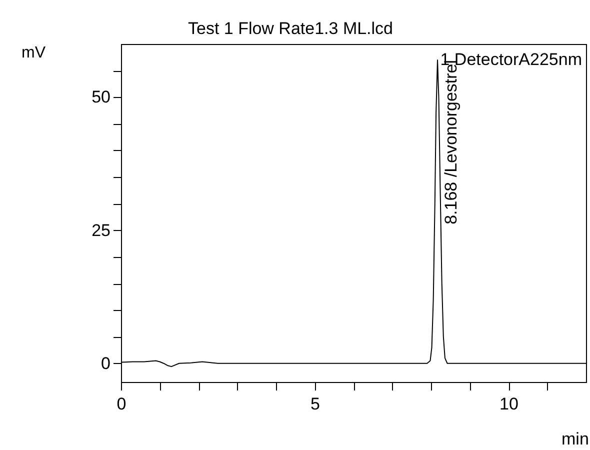  What do you see at coordinates (101, 97) in the screenshot?
I see `y-tick-label: 50` at bounding box center [101, 97].